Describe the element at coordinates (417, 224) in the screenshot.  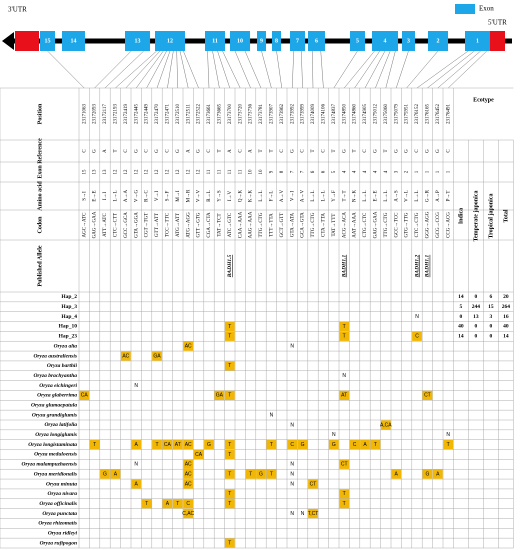
I see `codon-cell: CTC→CTG` at that location.